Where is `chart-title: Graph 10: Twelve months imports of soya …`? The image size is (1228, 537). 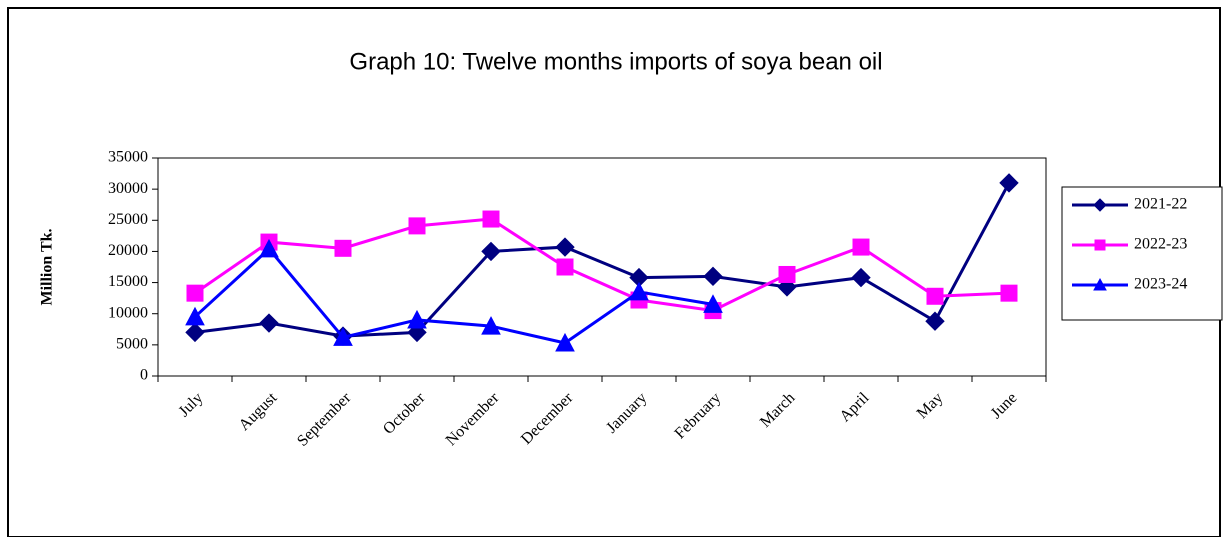
chart-title: Graph 10: Twelve months imports of soya … is located at coordinates (615, 61).